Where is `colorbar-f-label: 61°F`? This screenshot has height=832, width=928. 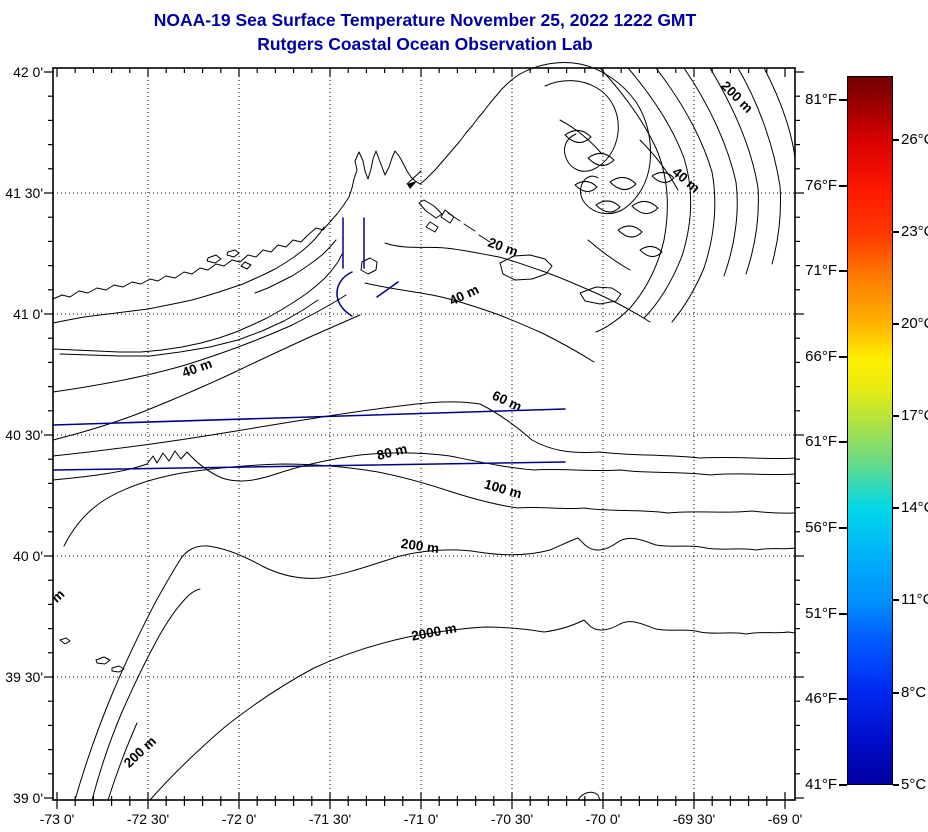
colorbar-f-label: 61°F is located at coordinates (821, 441).